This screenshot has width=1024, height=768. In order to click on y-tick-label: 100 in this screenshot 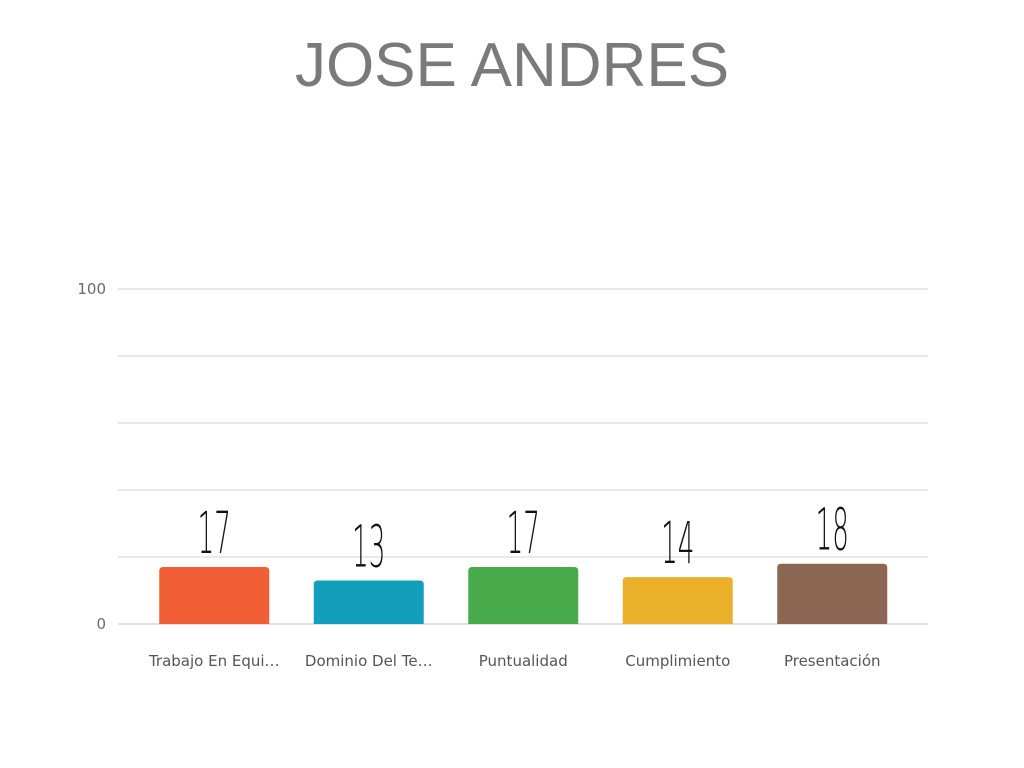, I will do `click(91, 289)`.